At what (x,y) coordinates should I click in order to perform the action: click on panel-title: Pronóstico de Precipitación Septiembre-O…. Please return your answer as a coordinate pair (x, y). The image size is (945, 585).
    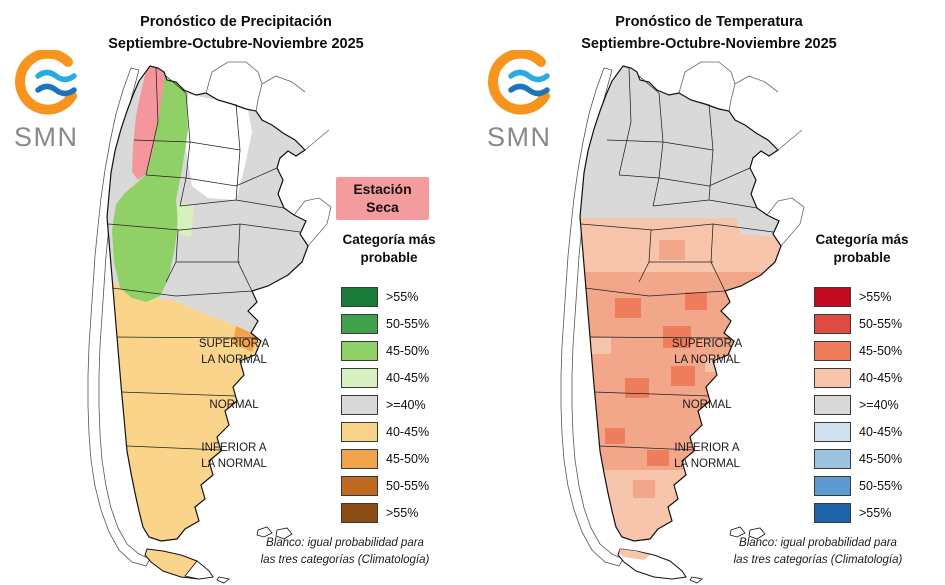
    Looking at the image, I should click on (236, 34).